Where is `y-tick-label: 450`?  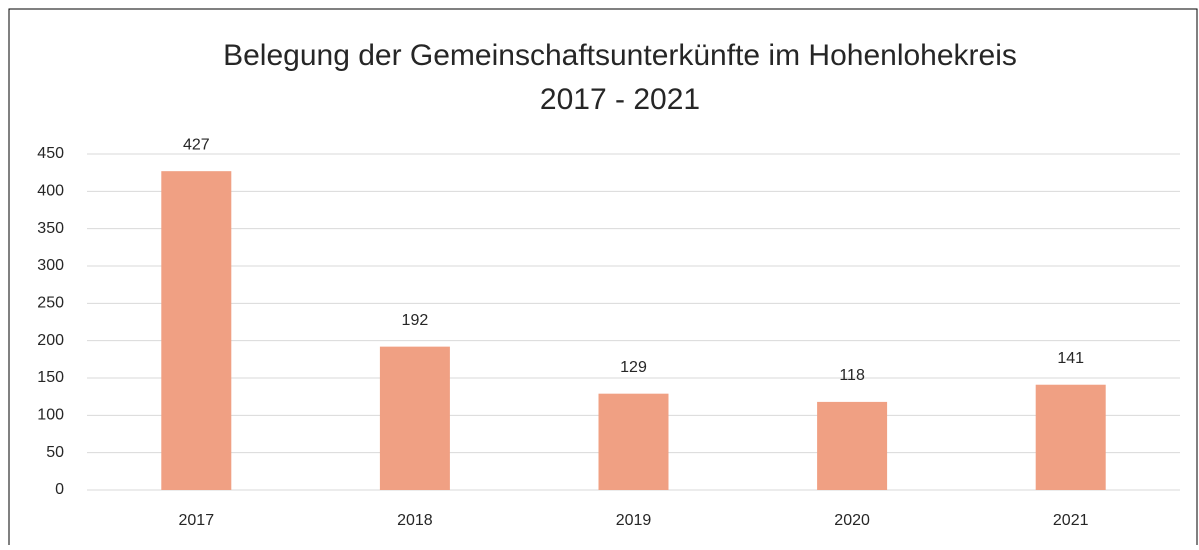 y-tick-label: 450 is located at coordinates (50, 153).